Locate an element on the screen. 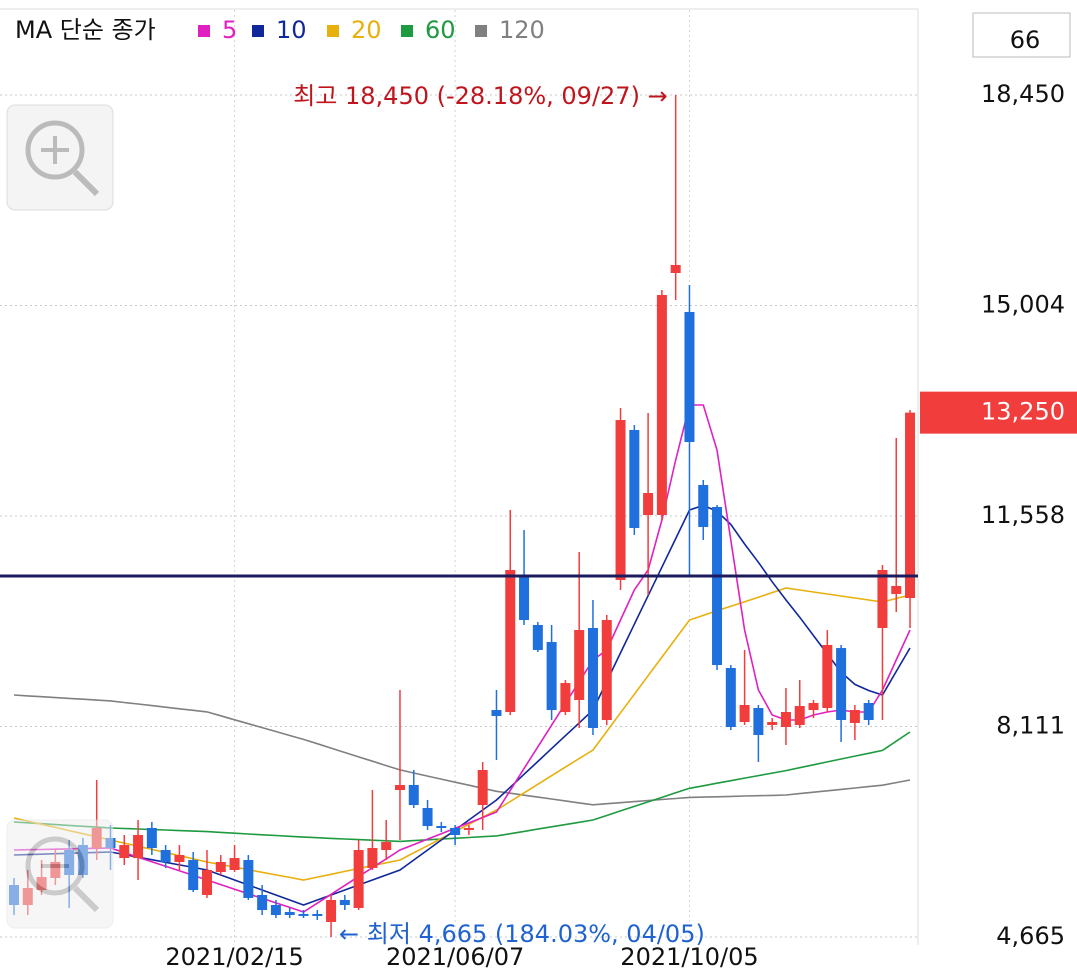 The height and width of the screenshot is (980, 1077). legend-label: 5 is located at coordinates (229, 30).